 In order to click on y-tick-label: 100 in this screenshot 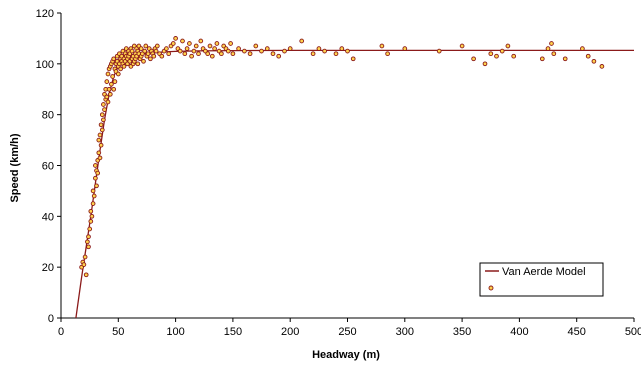, I will do `click(45, 65)`.